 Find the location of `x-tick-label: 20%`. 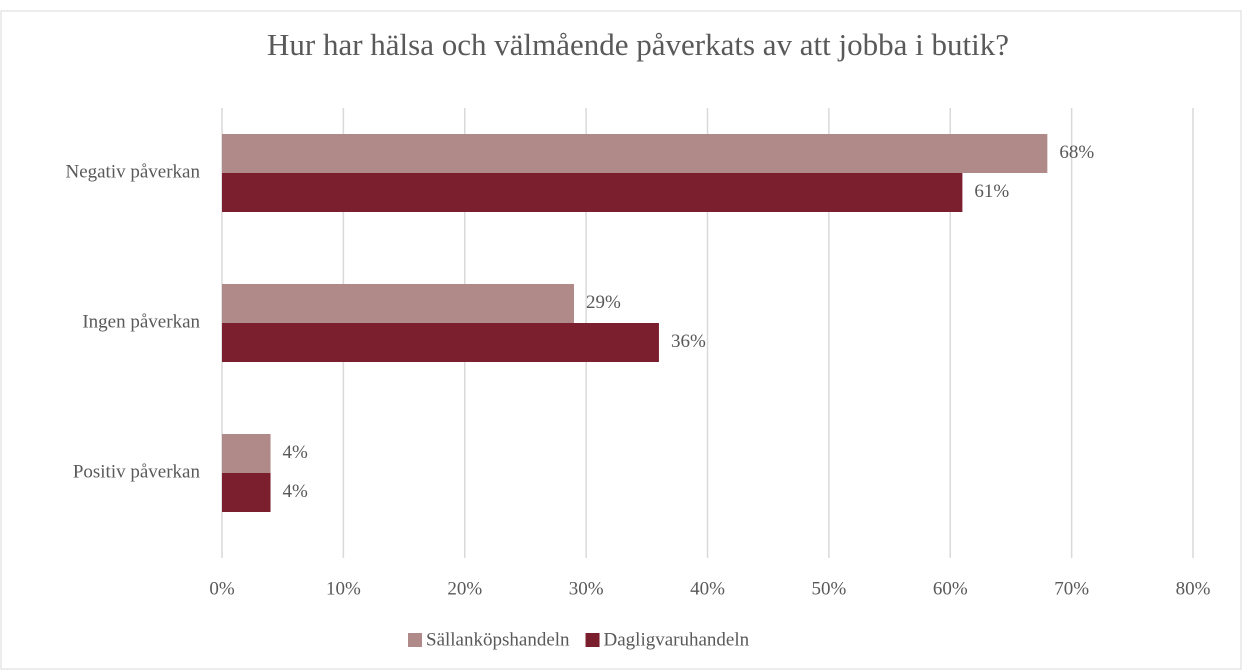

x-tick-label: 20% is located at coordinates (464, 588).